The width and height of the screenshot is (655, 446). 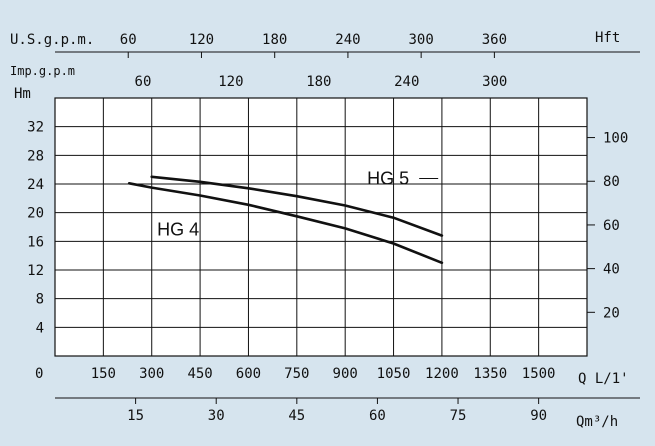 What do you see at coordinates (539, 374) in the screenshot?
I see `x-main-tick-label: 1500` at bounding box center [539, 374].